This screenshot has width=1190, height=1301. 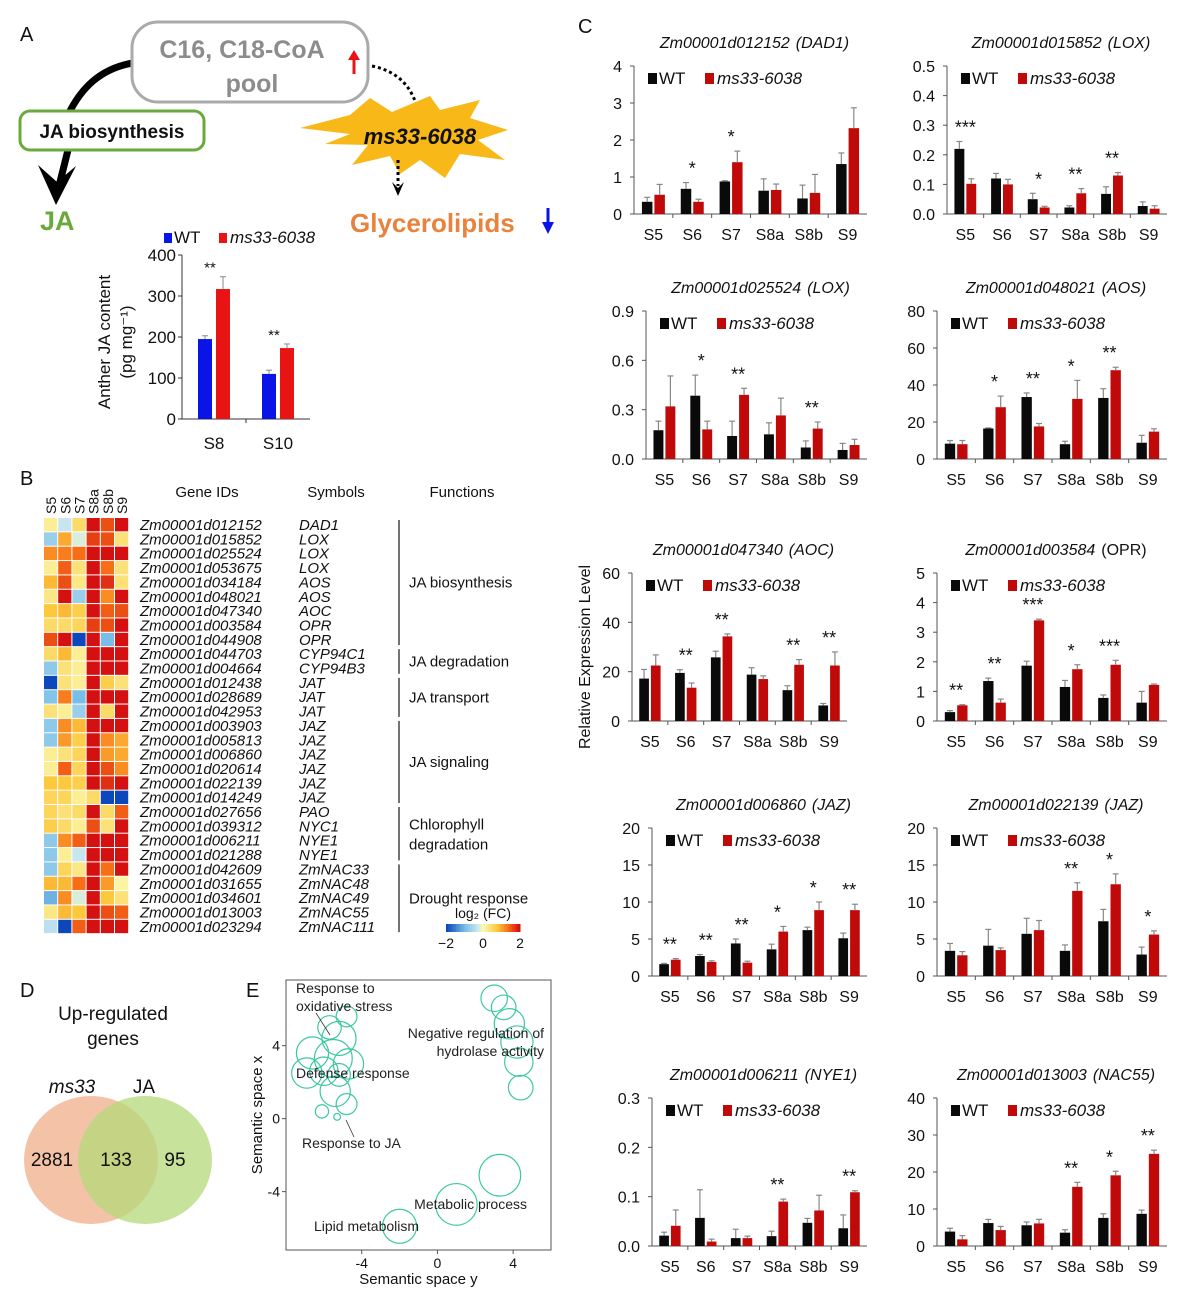 What do you see at coordinates (253, 991) in the screenshot?
I see `panel-label-e: E` at bounding box center [253, 991].